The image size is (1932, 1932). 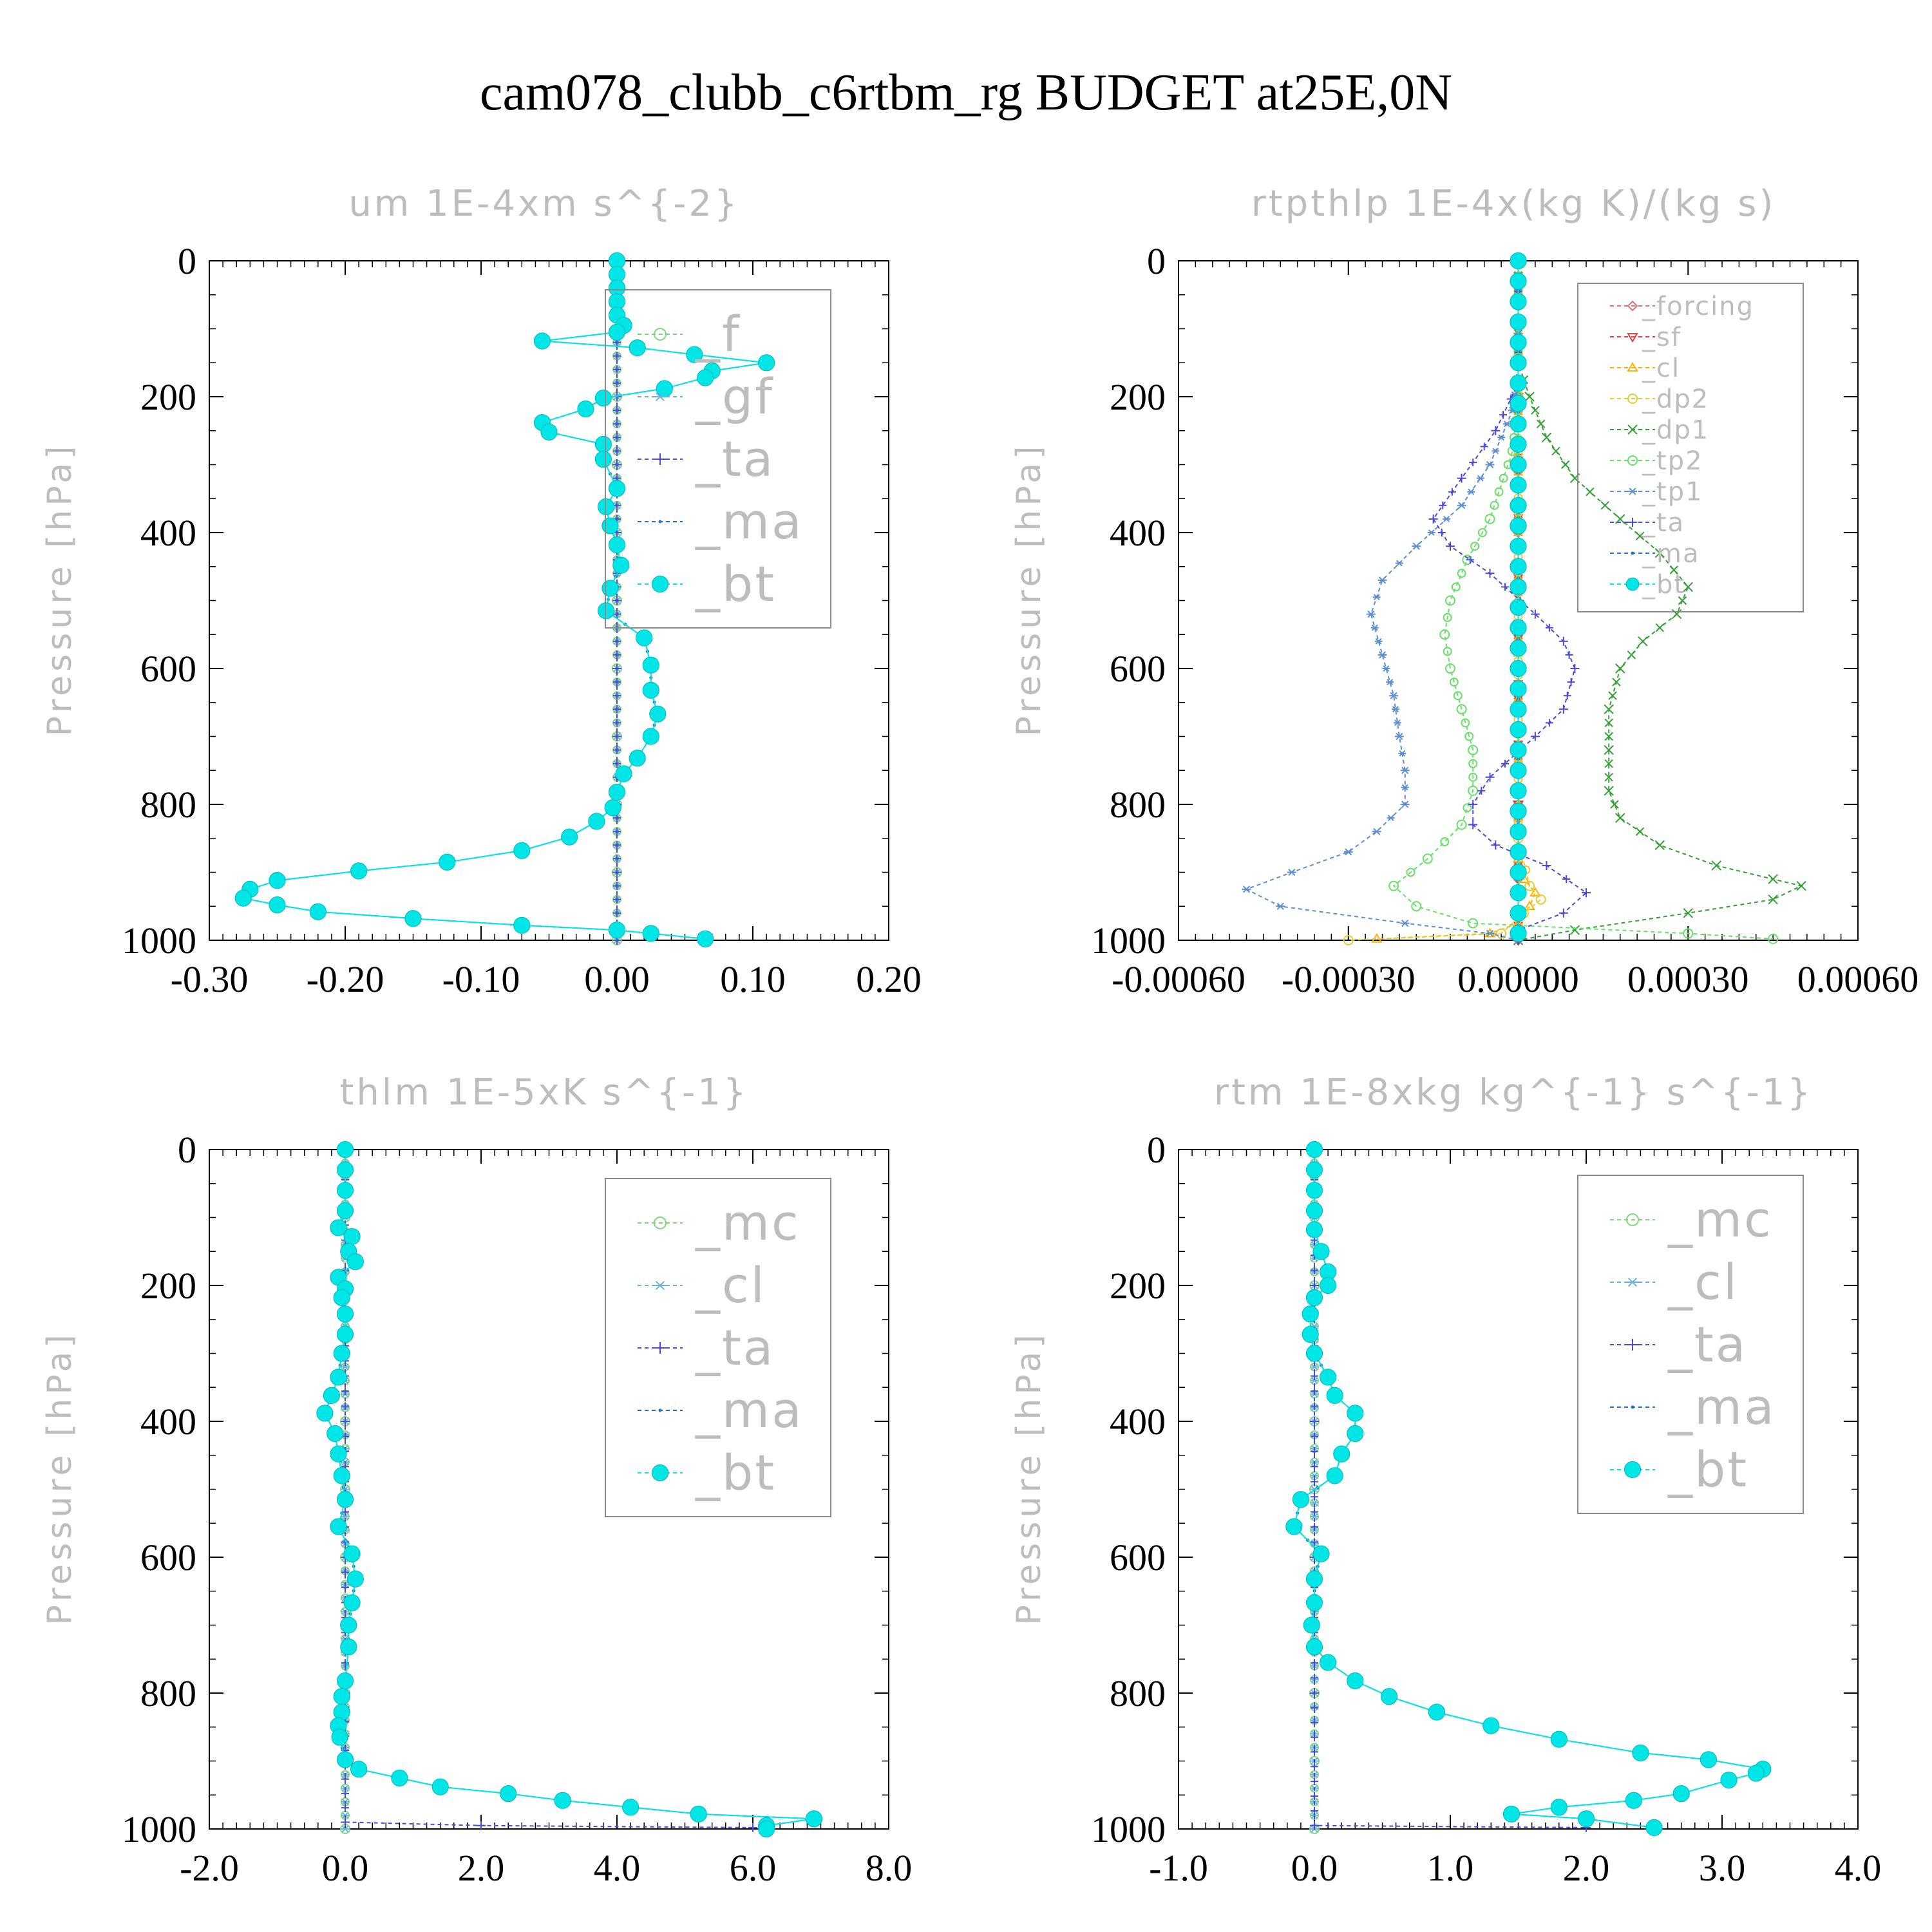 I want to click on legend-label: _tp1, so click(x=1673, y=492).